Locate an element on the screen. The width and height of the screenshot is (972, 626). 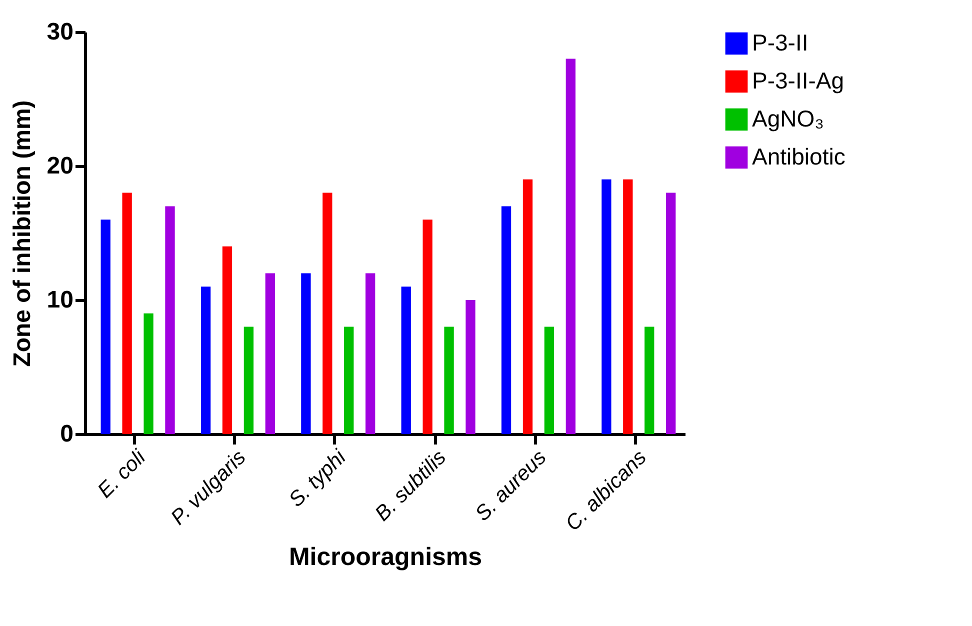
x-axis-title: Microoragnisms is located at coordinates (385, 556).